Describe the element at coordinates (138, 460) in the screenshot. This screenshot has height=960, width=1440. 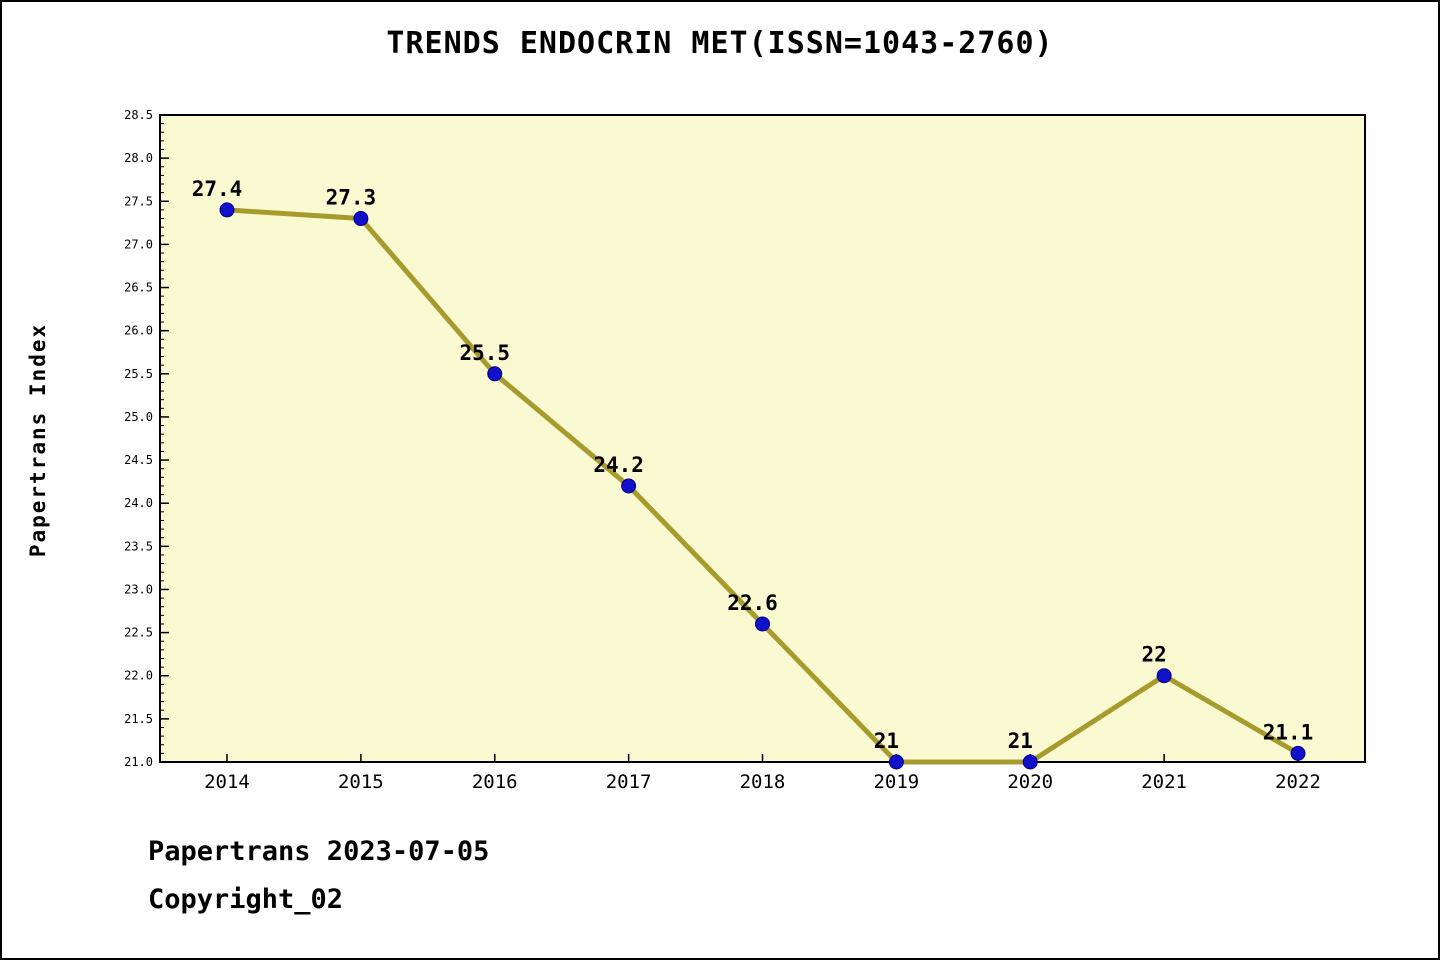
I see `svg-text: 24.5` at that location.